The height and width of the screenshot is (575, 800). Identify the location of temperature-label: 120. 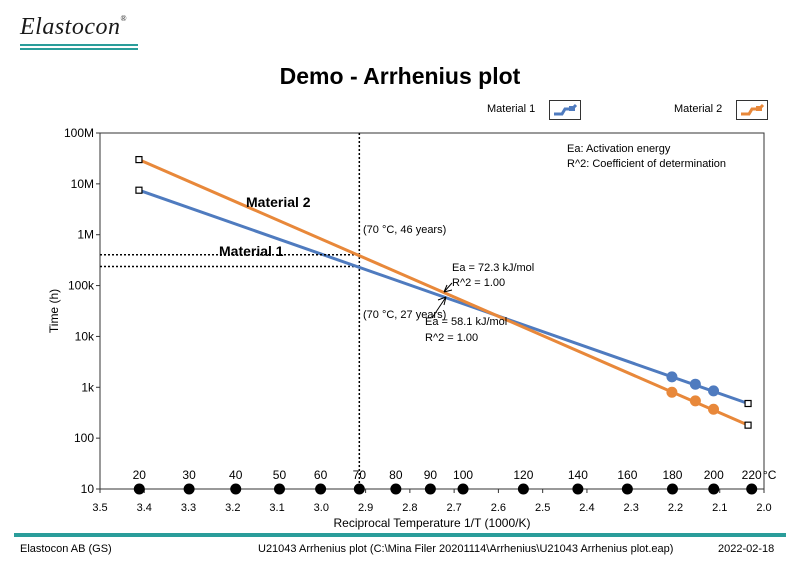
(523, 475).